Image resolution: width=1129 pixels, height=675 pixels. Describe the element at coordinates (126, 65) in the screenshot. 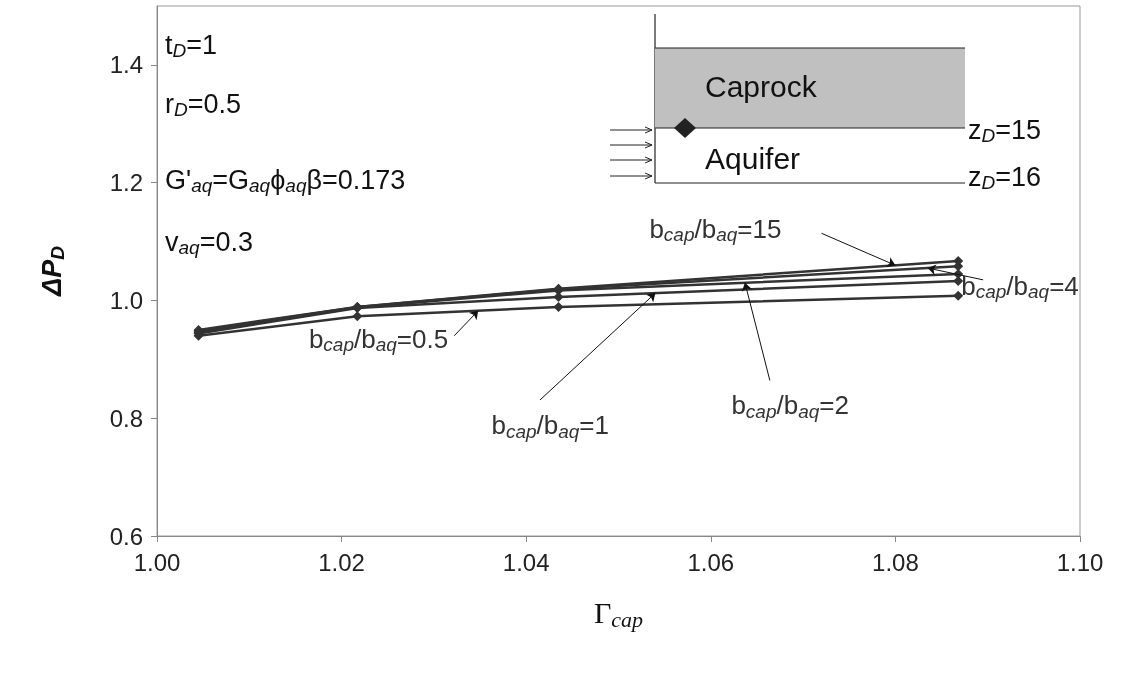

I see `y-tick-label: 1.4` at that location.